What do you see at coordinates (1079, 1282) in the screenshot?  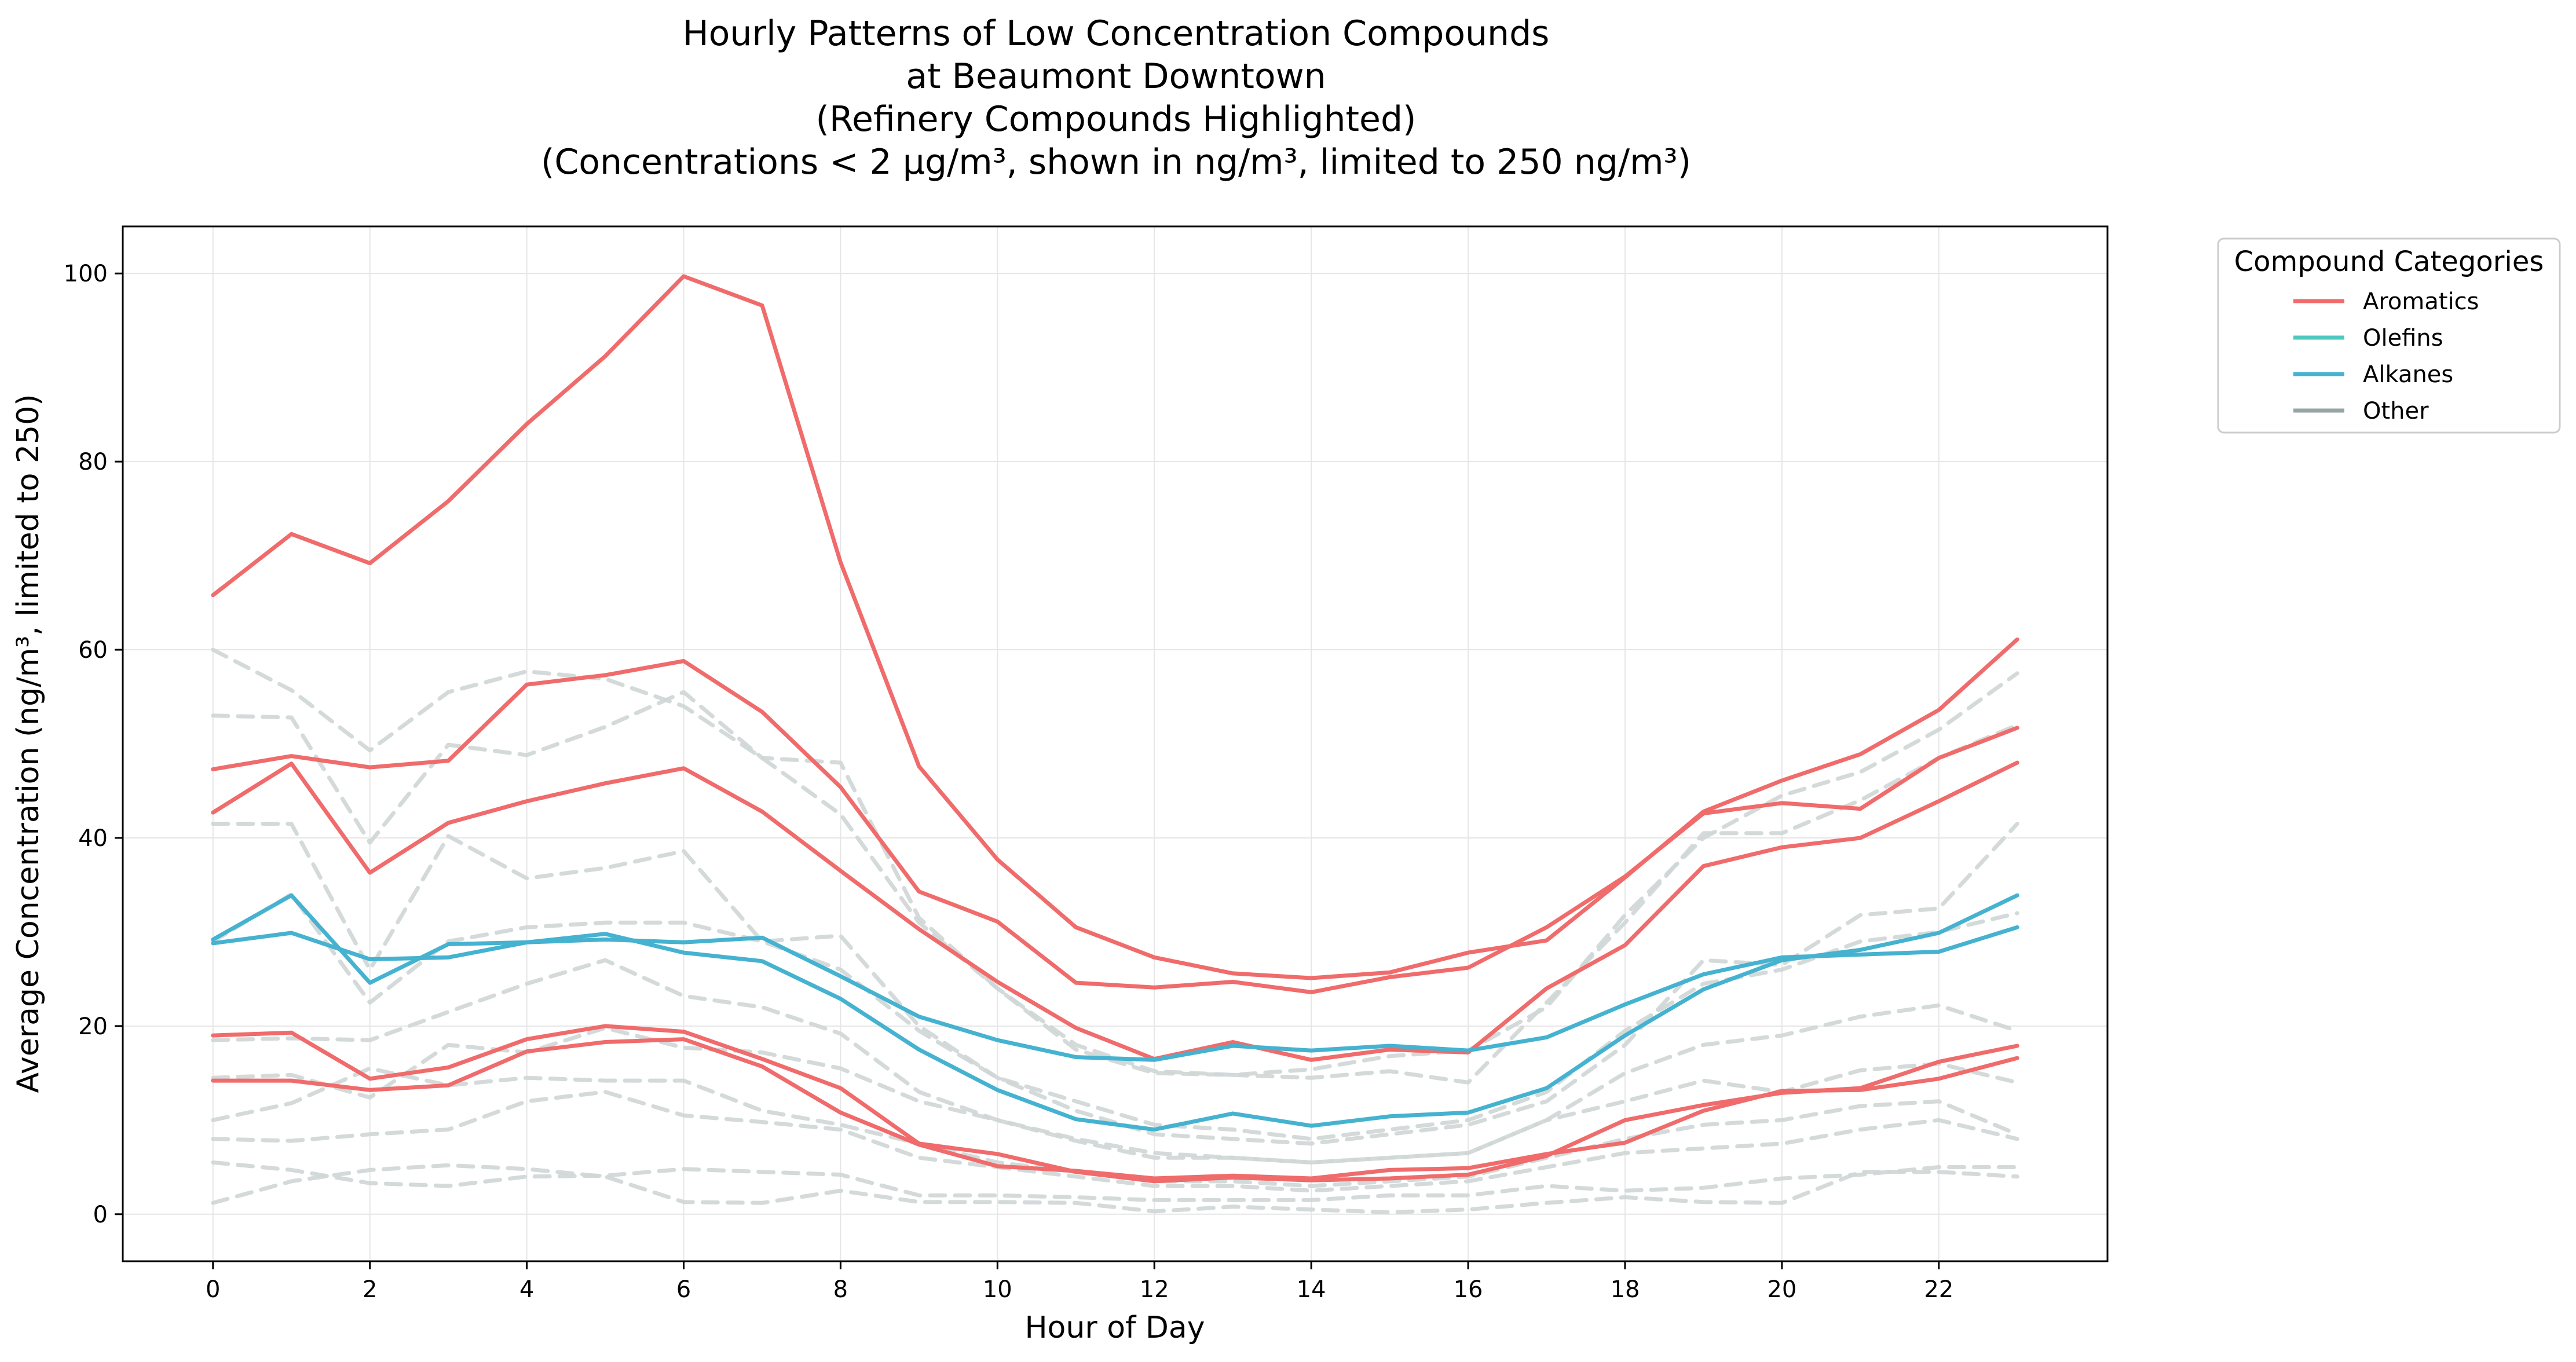 I see `x-axis: 0 2 4 6 8 10 12 14 16 18 20 22` at bounding box center [1079, 1282].